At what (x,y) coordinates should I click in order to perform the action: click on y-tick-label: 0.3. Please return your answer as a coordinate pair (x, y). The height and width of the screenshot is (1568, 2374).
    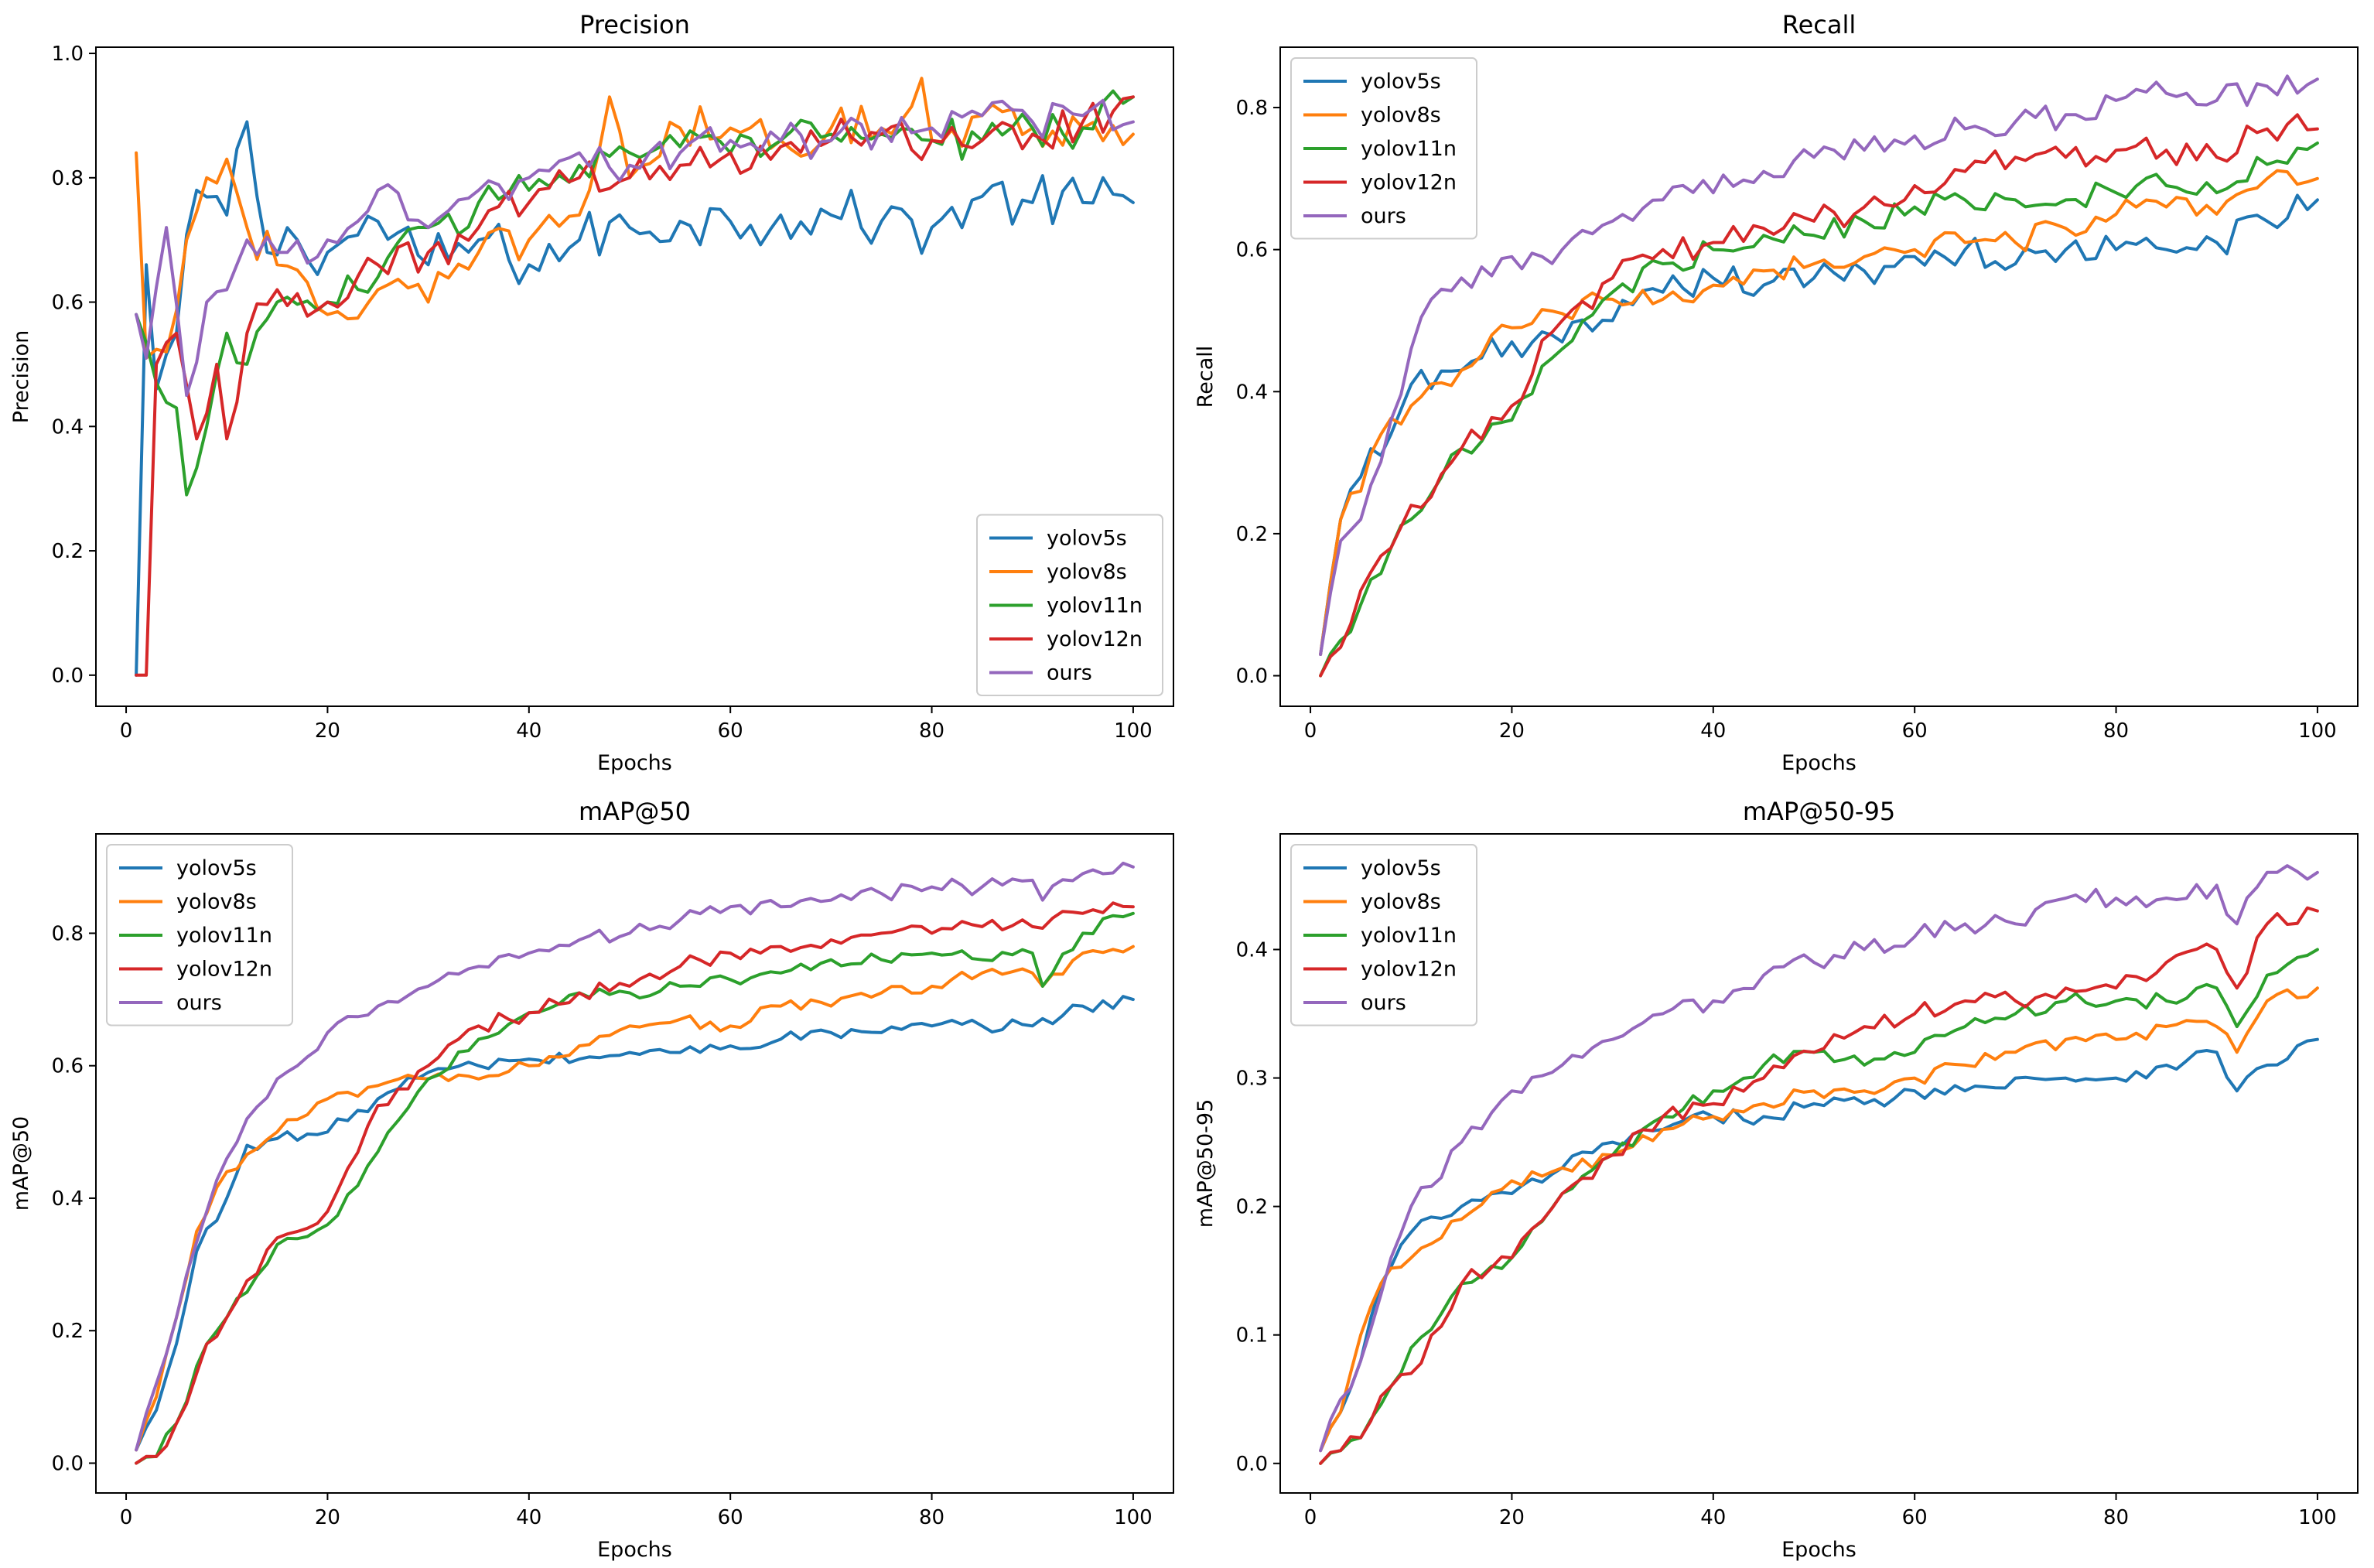
    Looking at the image, I should click on (1252, 1079).